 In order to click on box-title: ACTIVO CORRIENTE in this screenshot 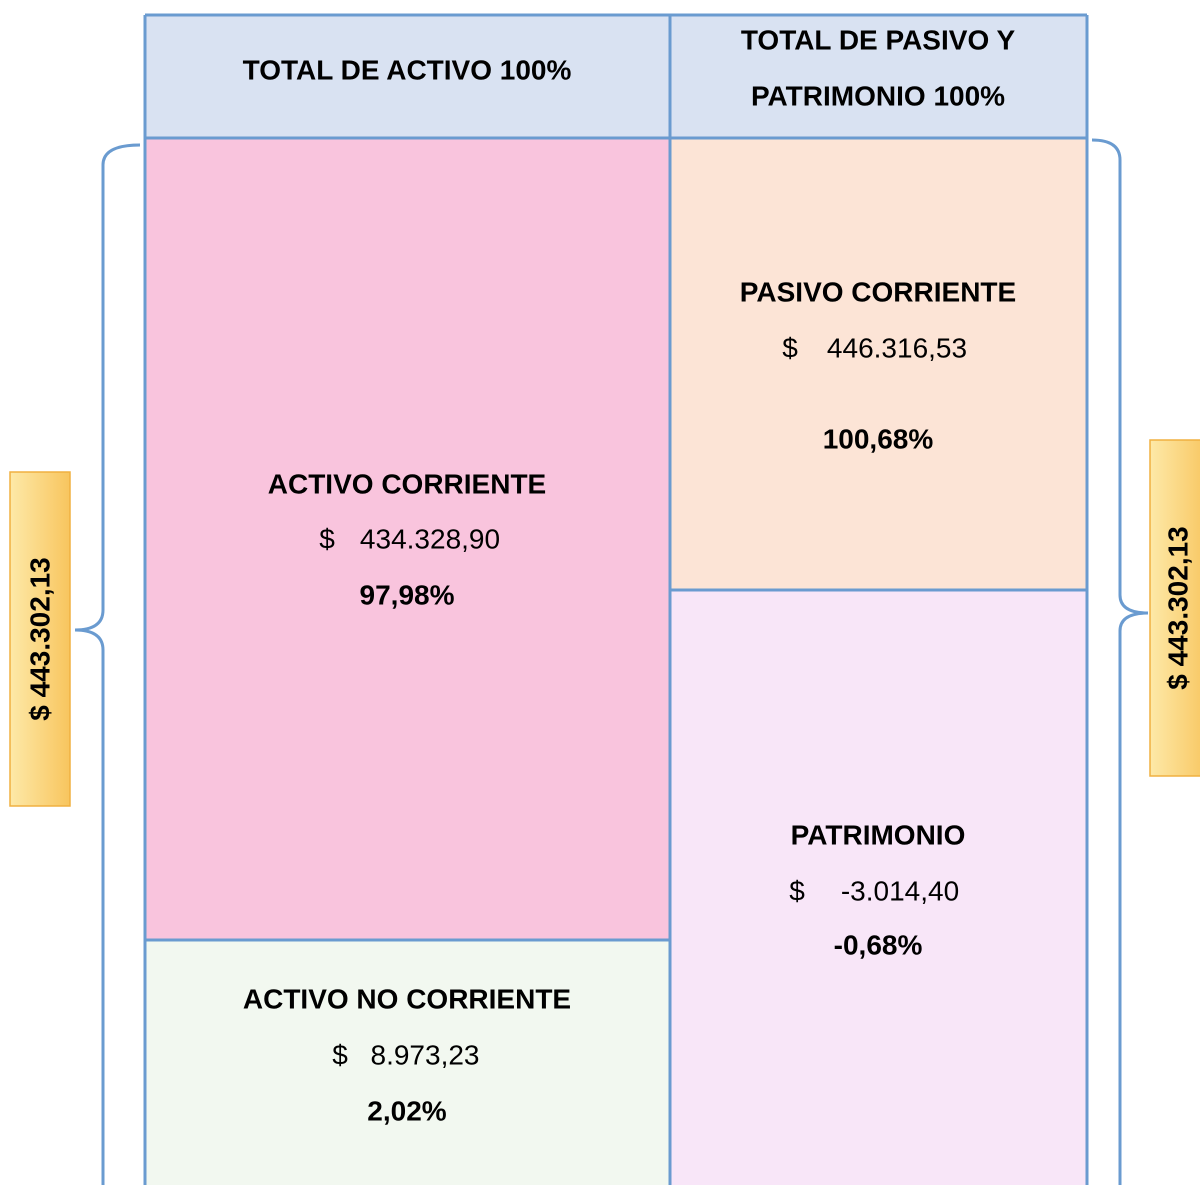, I will do `click(407, 483)`.